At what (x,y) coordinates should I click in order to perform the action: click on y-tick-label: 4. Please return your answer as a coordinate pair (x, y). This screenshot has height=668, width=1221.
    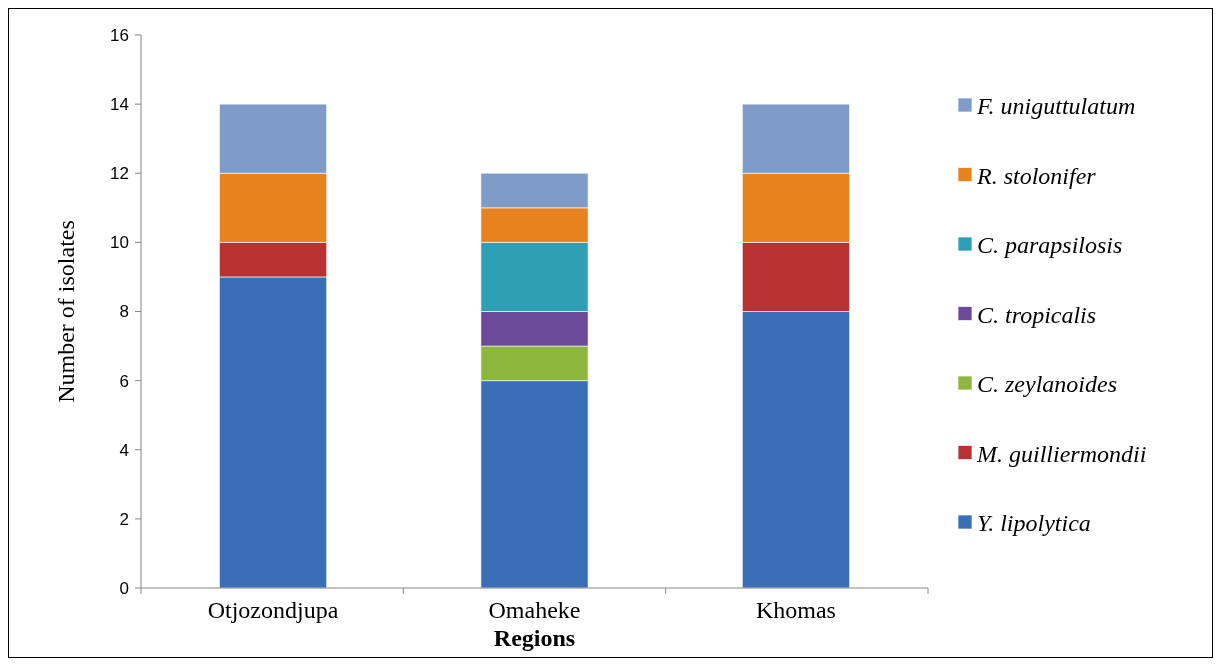
    Looking at the image, I should click on (124, 450).